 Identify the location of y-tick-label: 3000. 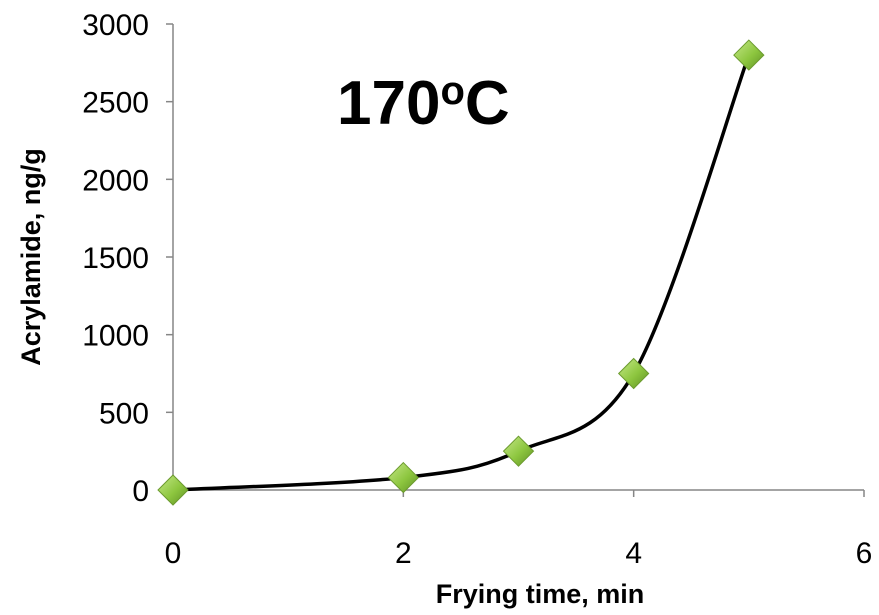
(115, 25).